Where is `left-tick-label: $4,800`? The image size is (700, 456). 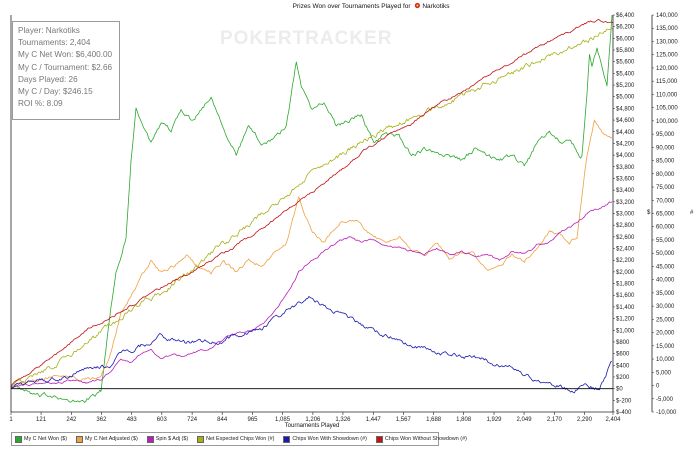 left-tick-label: $4,800 is located at coordinates (625, 109).